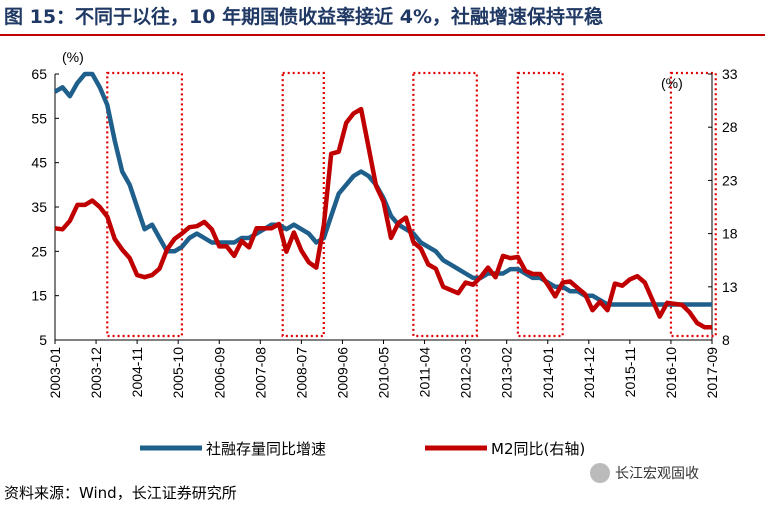 This screenshot has width=765, height=509. I want to click on source-note: 资料来源：Wind，长江证券研究所, so click(120, 493).